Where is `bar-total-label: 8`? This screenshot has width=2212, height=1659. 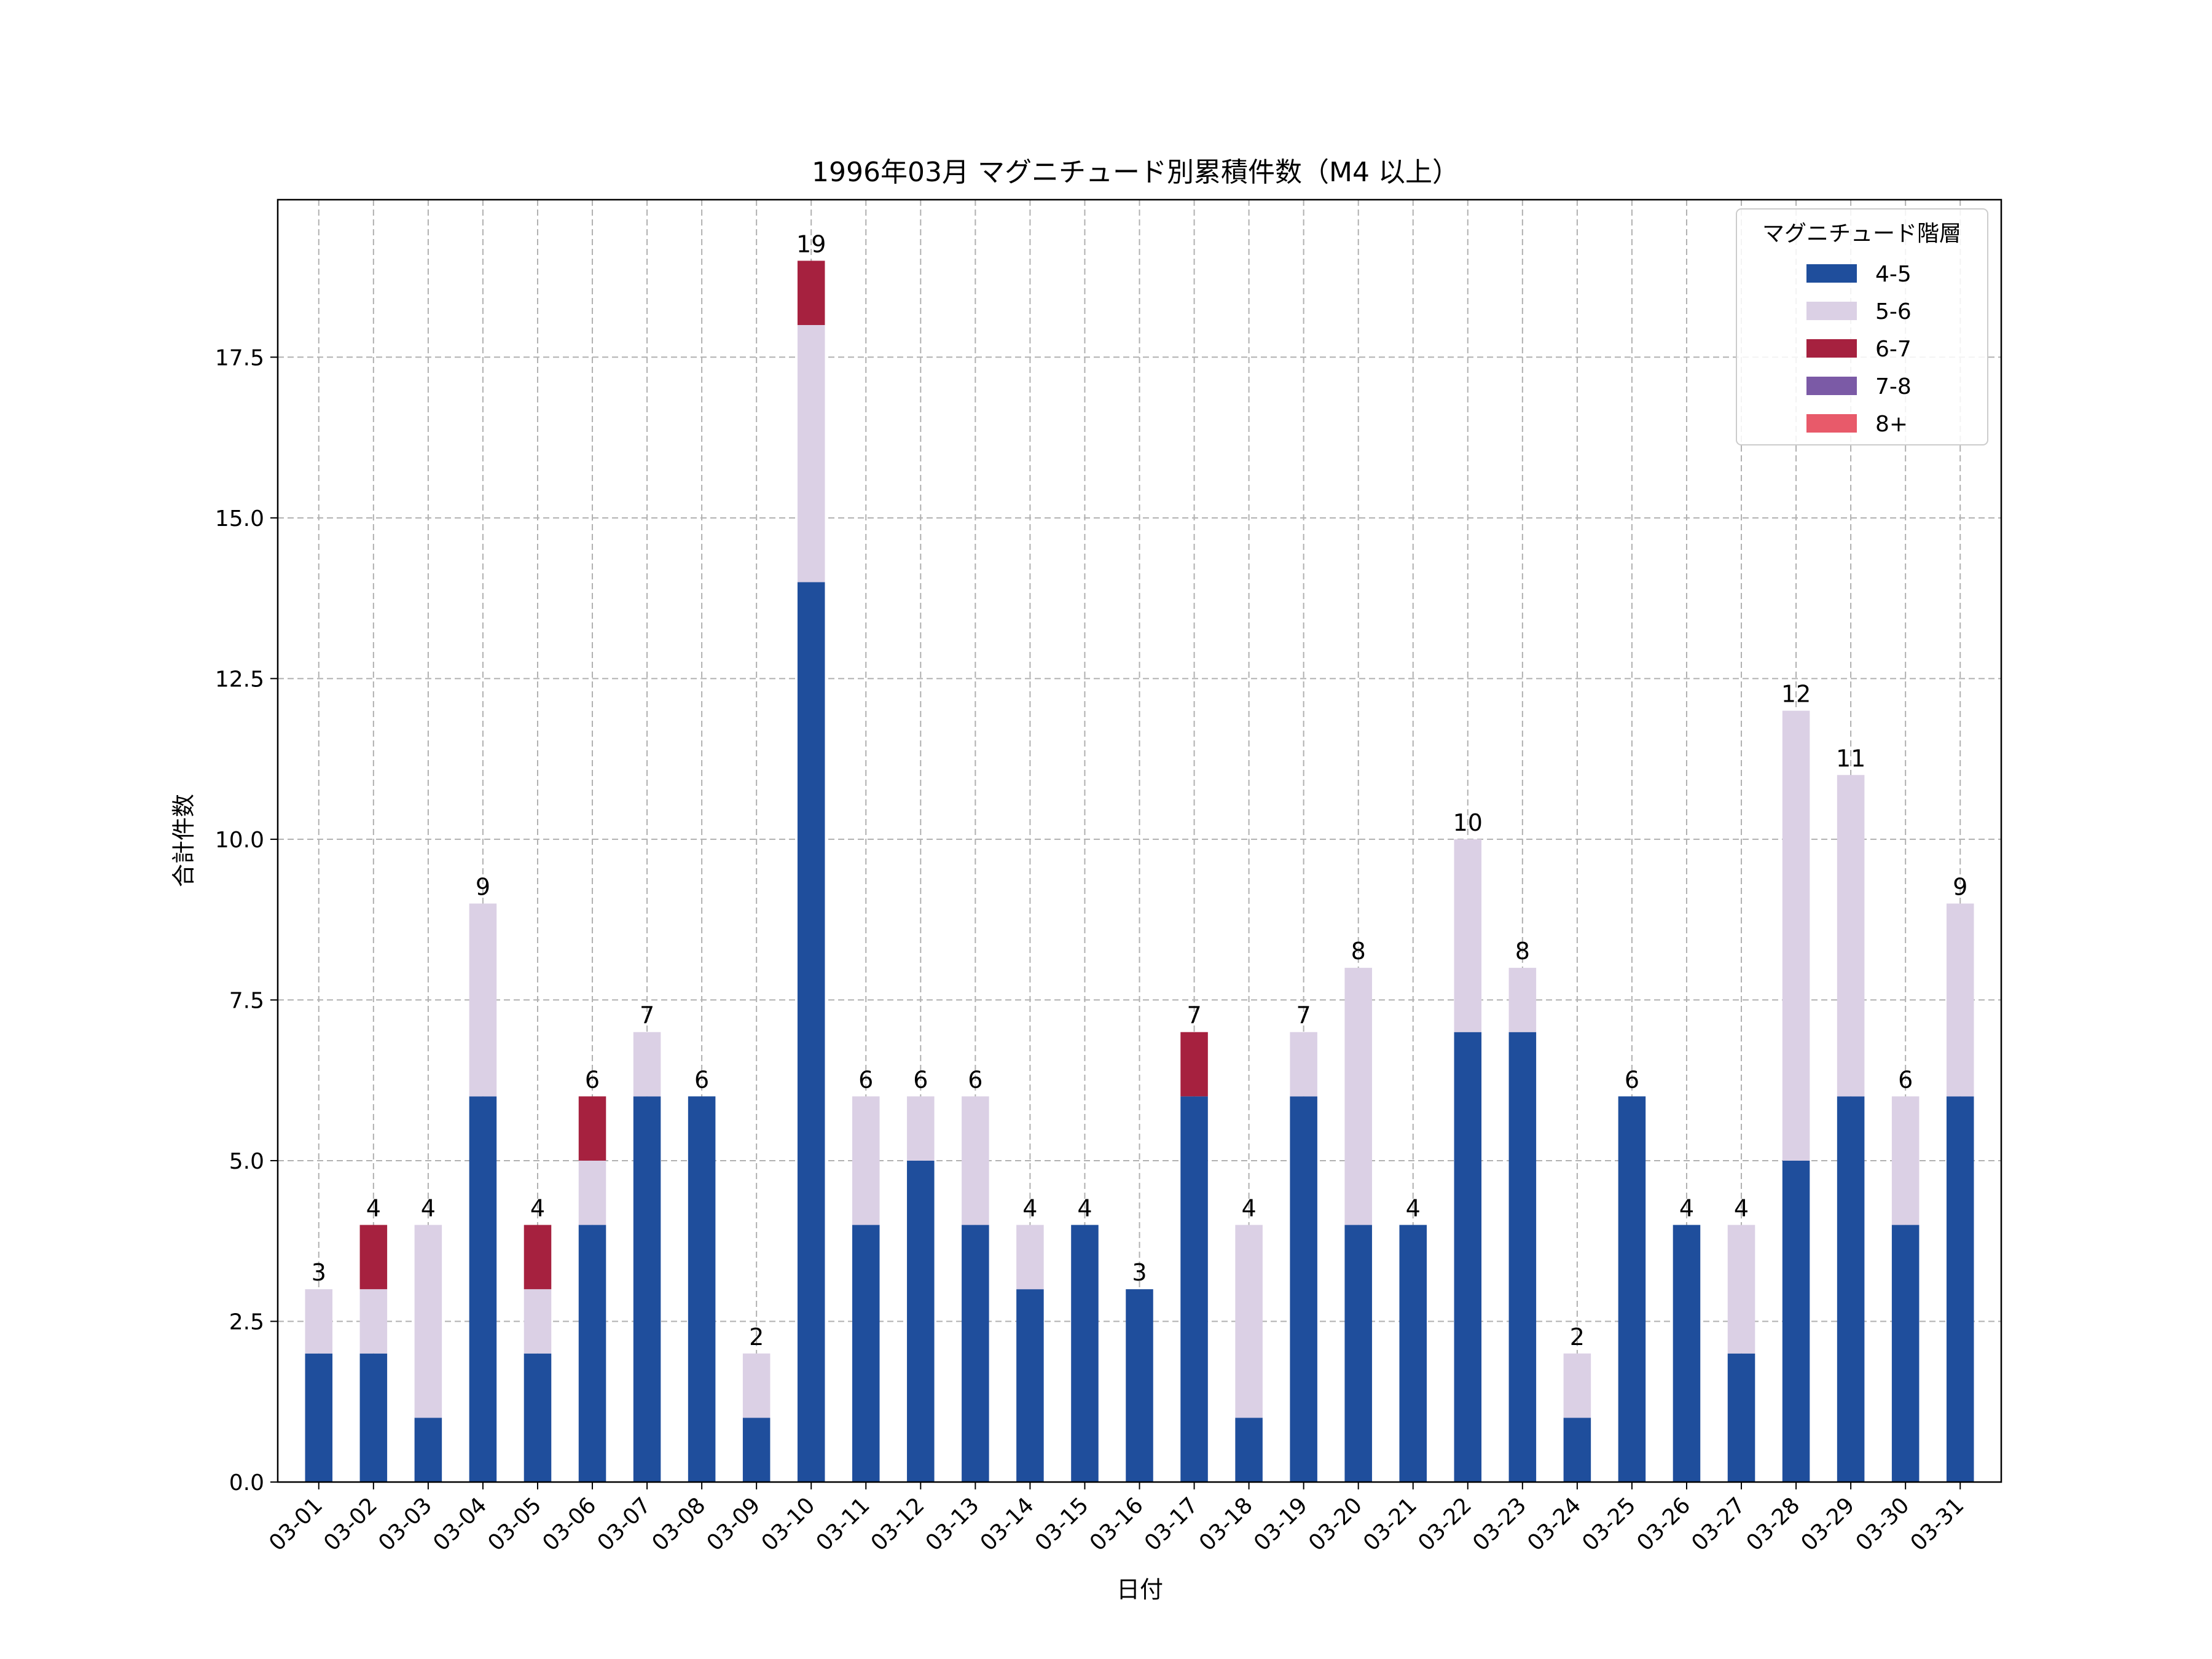 bar-total-label: 8 is located at coordinates (1358, 951).